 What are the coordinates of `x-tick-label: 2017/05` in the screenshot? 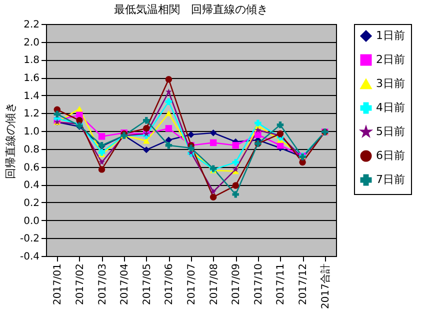 It's located at (147, 285).